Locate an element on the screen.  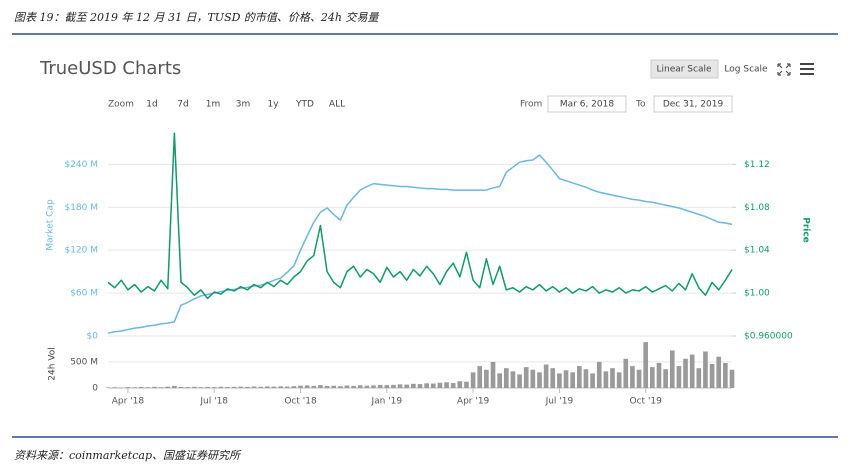
from-value: Mar 6, 2018 is located at coordinates (587, 105).